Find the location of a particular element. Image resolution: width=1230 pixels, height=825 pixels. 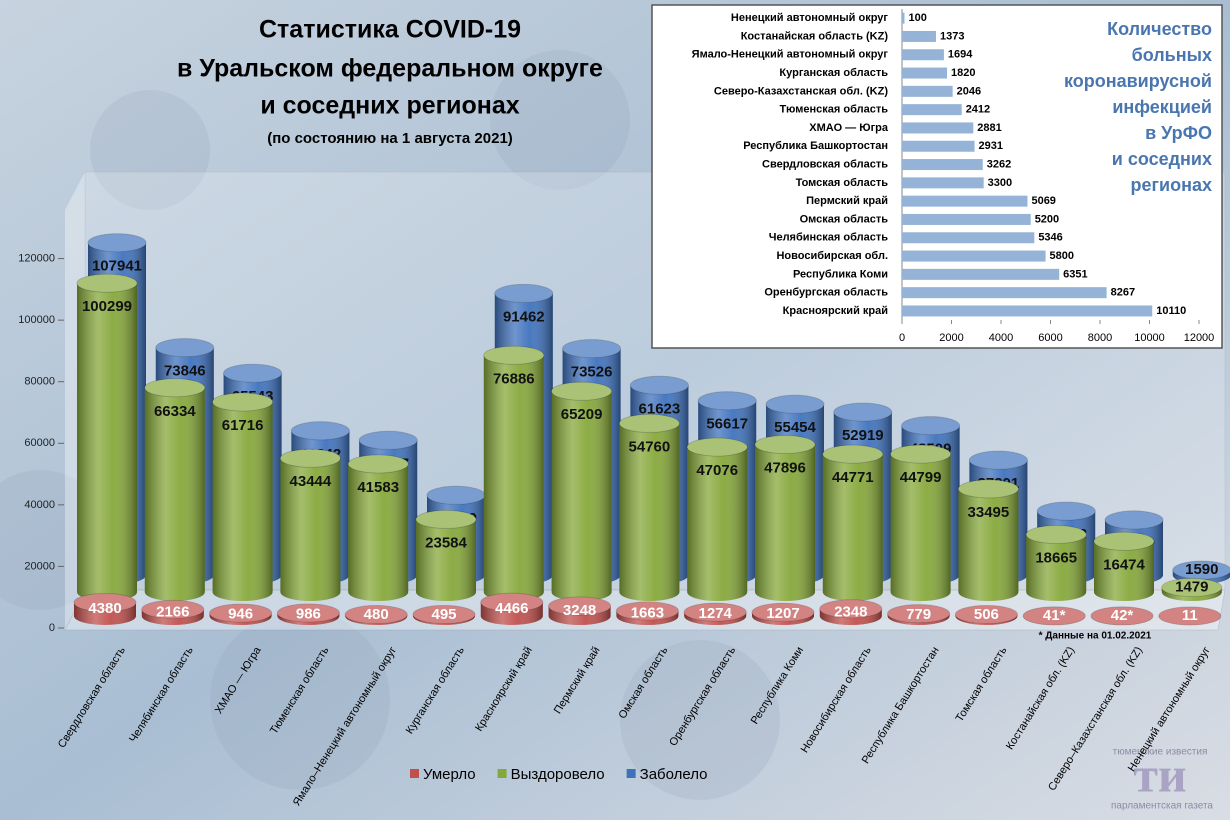

value-label: 5200 is located at coordinates (1047, 219).